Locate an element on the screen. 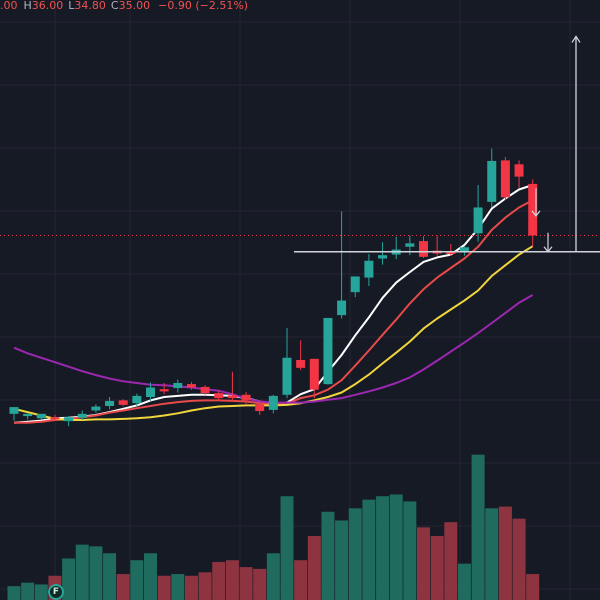 This screenshot has width=600, height=600. high-value: 36.00 is located at coordinates (47, 6).